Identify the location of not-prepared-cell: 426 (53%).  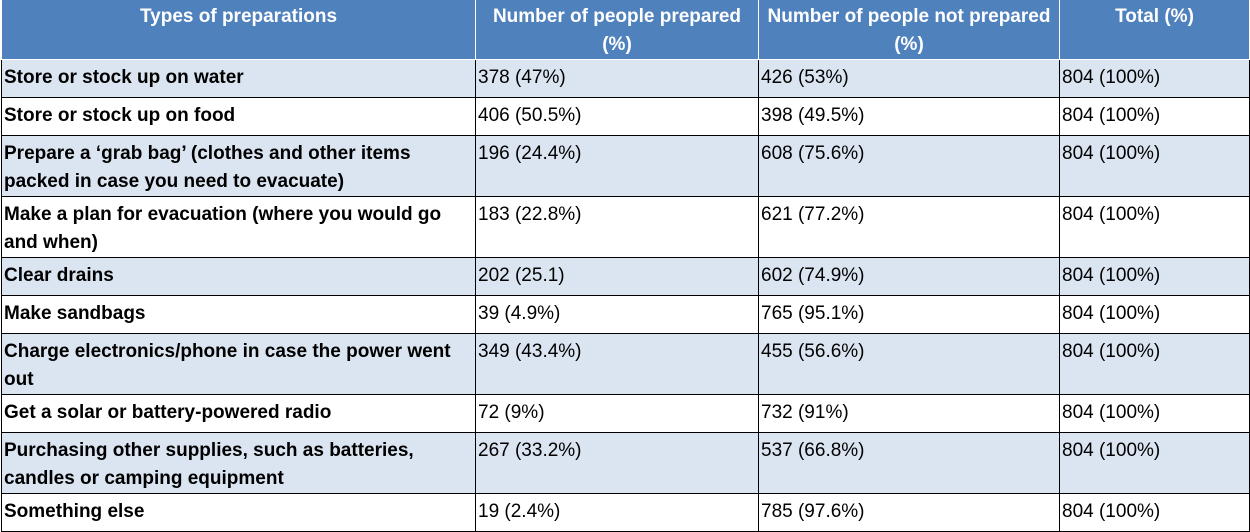
(909, 78).